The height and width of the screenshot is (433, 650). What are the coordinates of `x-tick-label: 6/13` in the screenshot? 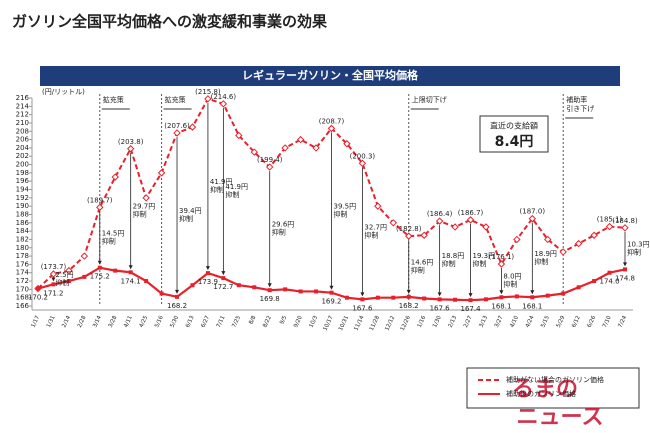 It's located at (190, 321).